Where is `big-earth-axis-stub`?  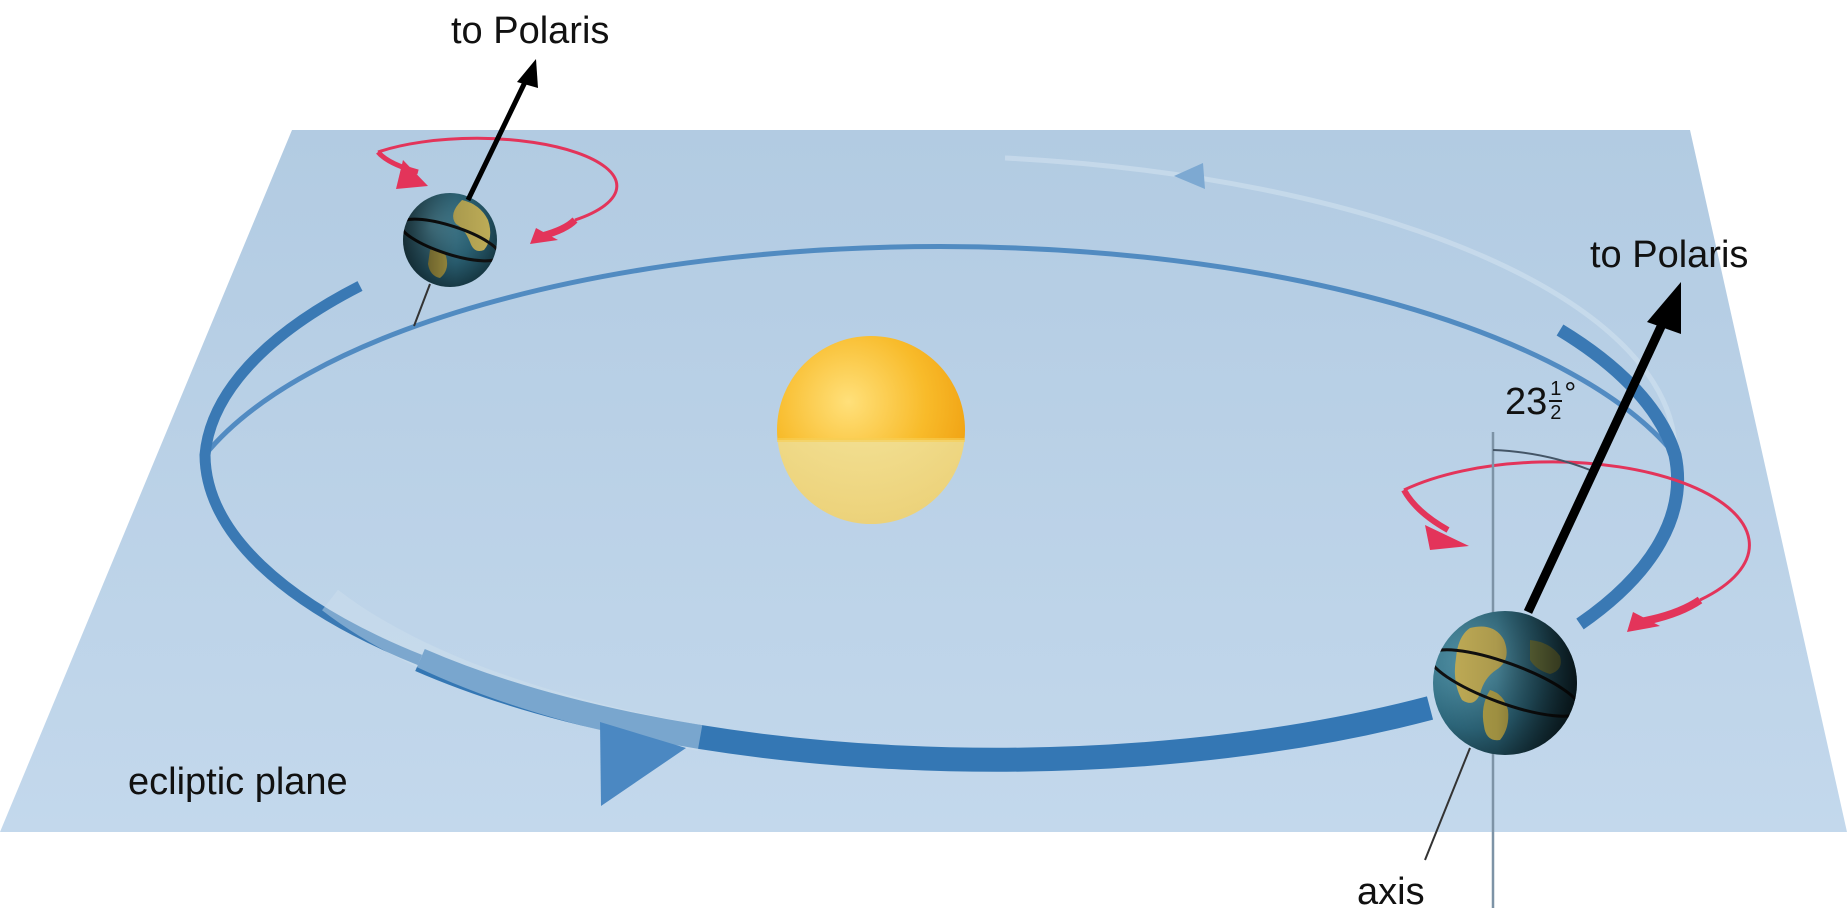
big-earth-axis-stub is located at coordinates (1447, 804).